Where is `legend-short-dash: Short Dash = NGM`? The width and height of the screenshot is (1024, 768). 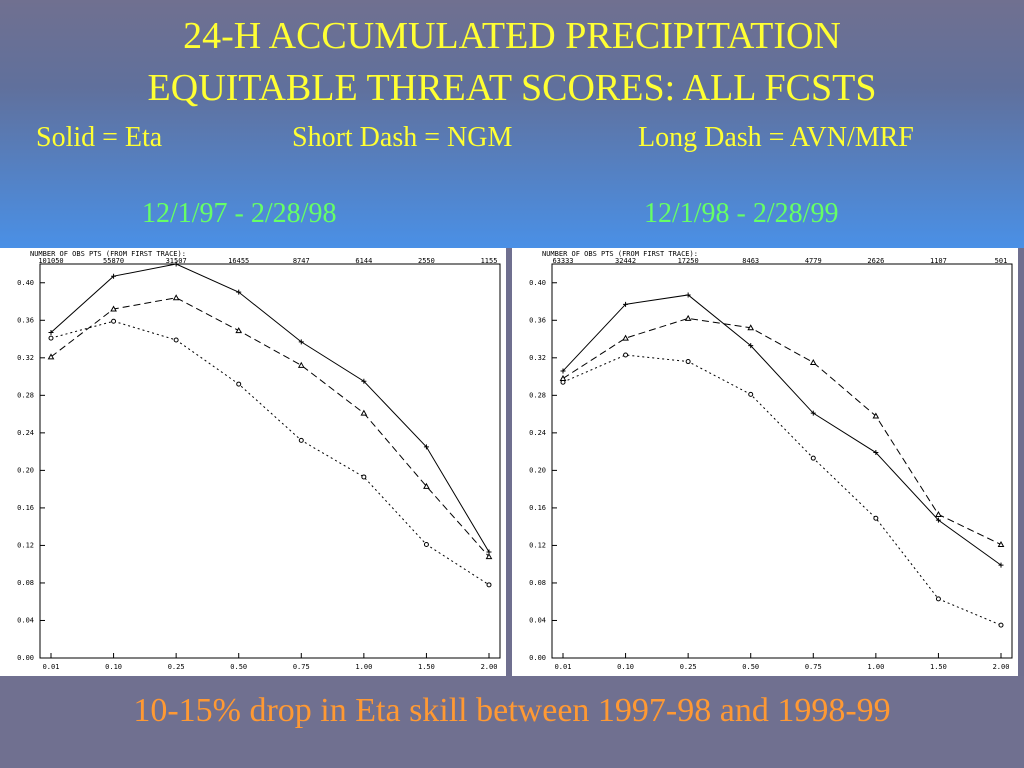 legend-short-dash: Short Dash = NGM is located at coordinates (402, 137).